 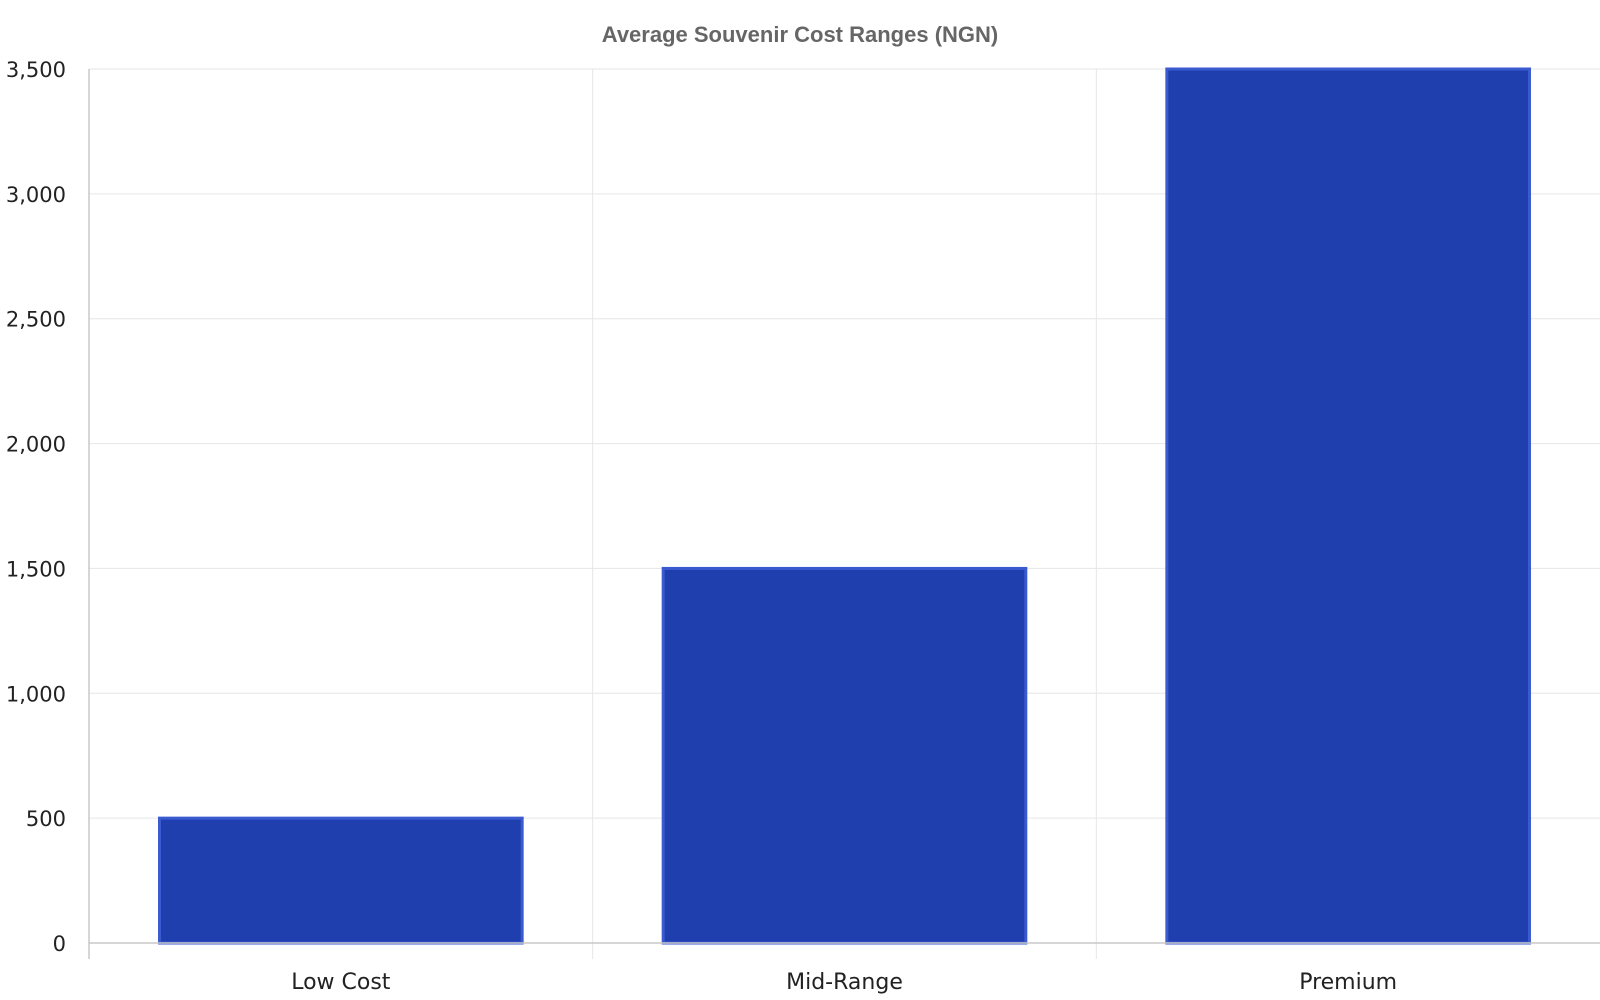 I want to click on y-tick-label: 3,500, so click(x=36, y=70).